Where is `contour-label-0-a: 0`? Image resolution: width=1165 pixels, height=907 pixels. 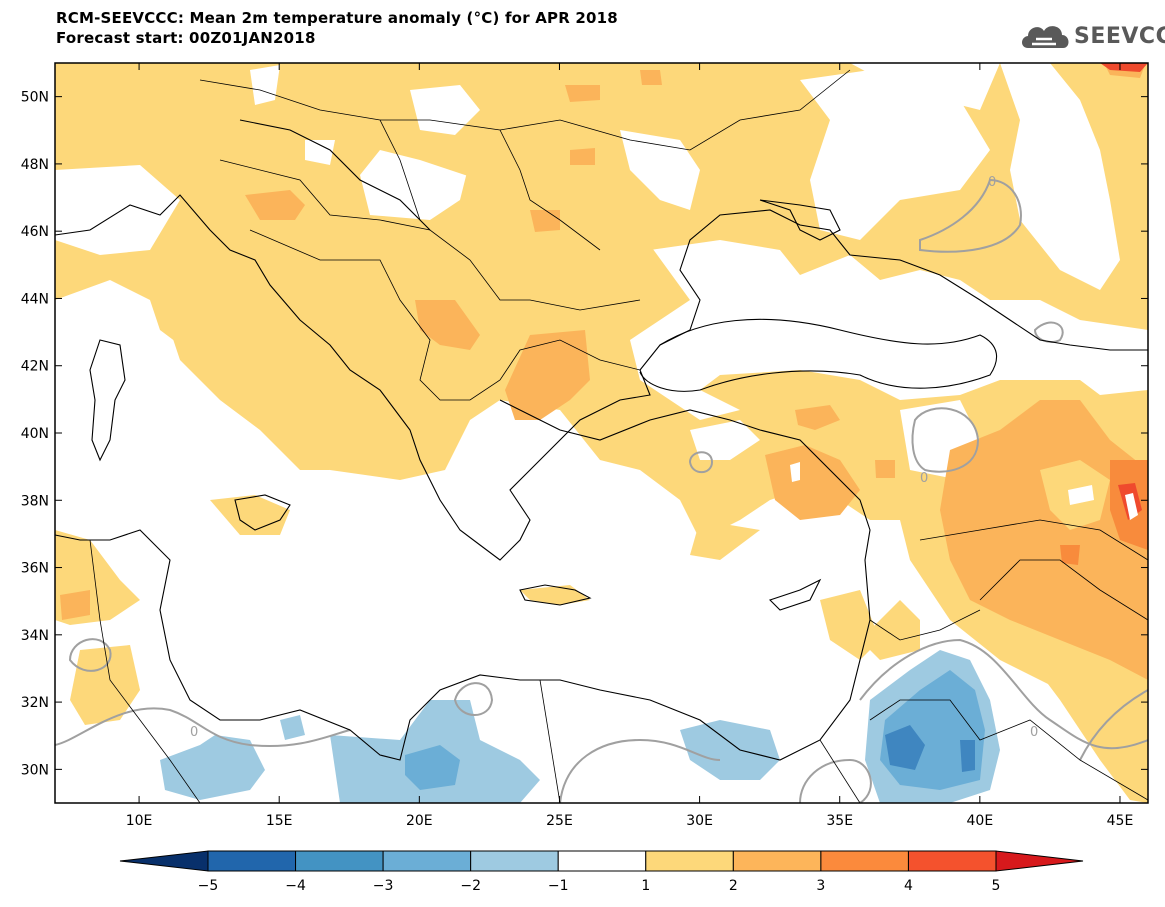 contour-label-0-a: 0 is located at coordinates (992, 182).